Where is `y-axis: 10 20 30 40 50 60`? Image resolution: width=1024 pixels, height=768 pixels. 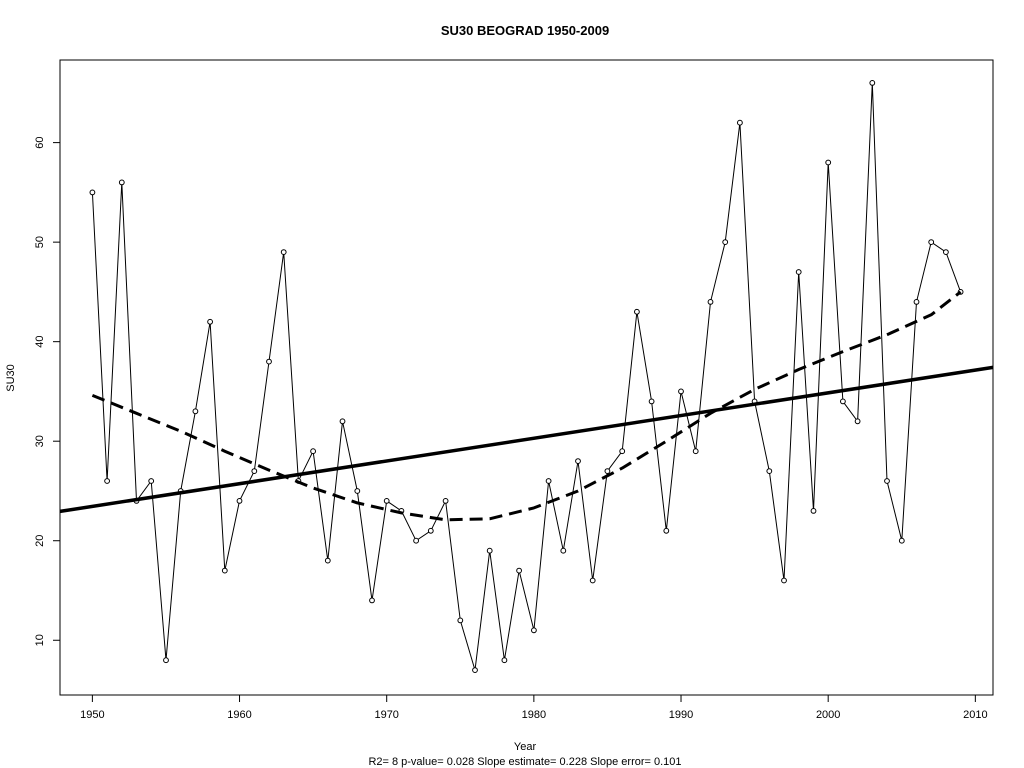
y-axis: 10 20 30 40 50 60 is located at coordinates (47, 391).